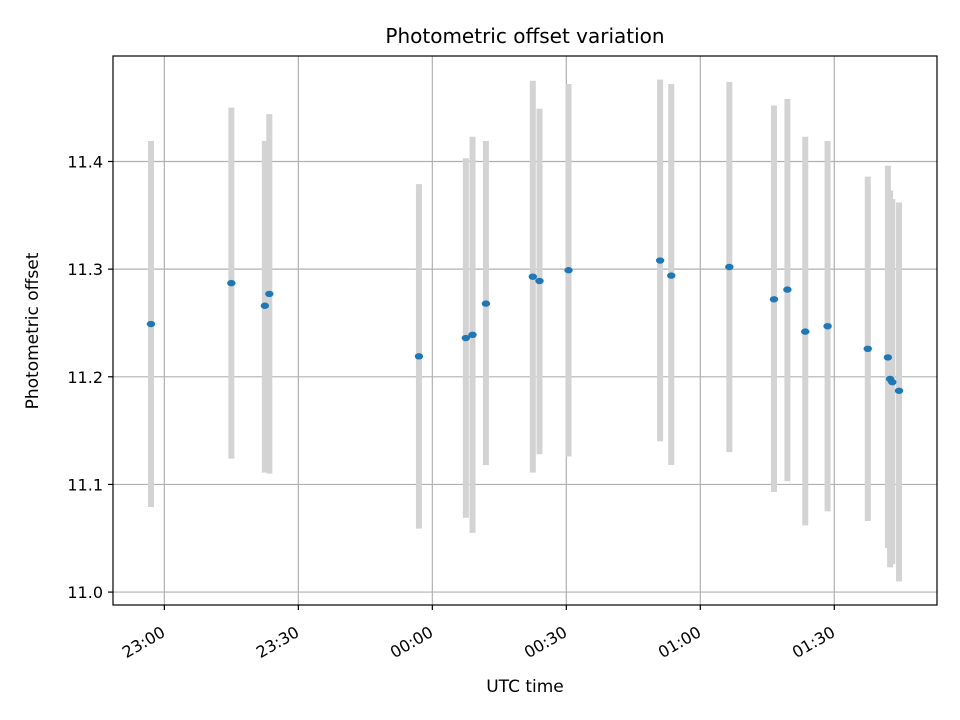 This screenshot has width=960, height=720. I want to click on y-tick-label: 11.1, so click(85, 484).